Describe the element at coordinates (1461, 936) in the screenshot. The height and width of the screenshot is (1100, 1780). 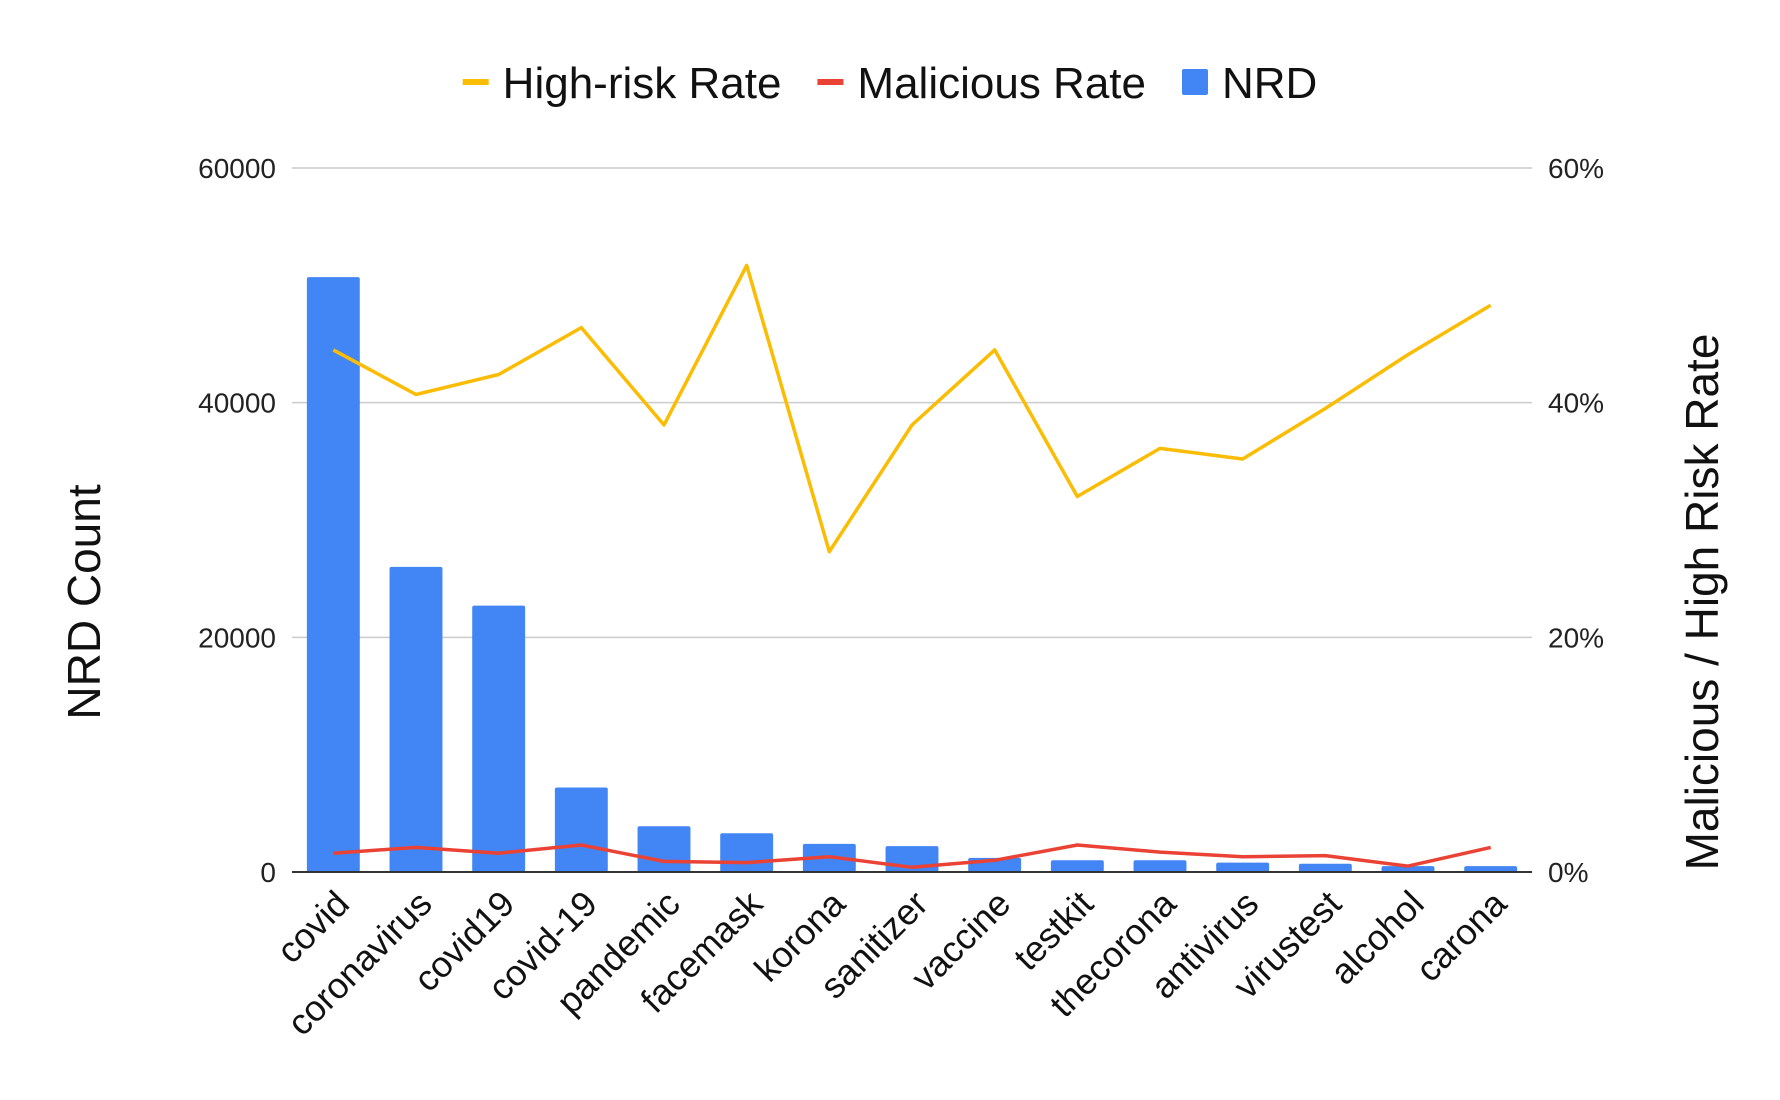
I see `x-axis-category-label: carona` at that location.